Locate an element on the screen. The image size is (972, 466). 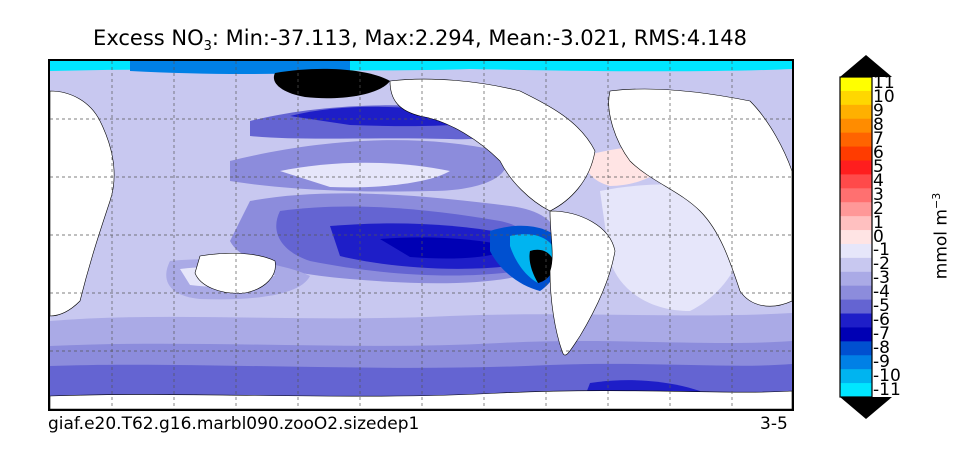
colorbar-tick-label: -5 is located at coordinates (881, 306).